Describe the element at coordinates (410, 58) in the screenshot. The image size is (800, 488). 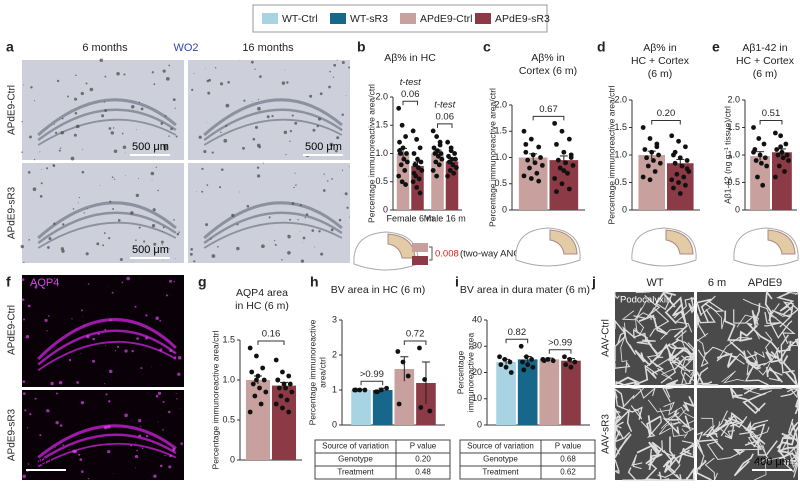
I see `chart-title: Aβ% in HC` at that location.